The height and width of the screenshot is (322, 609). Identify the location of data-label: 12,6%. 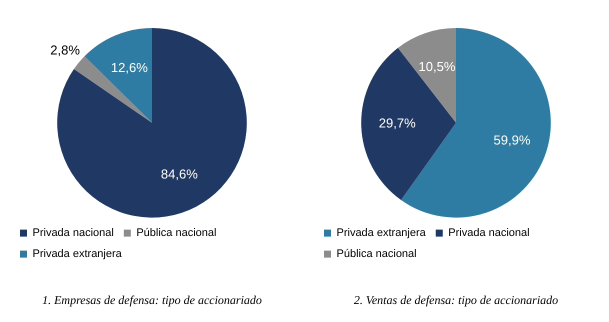
(129, 68).